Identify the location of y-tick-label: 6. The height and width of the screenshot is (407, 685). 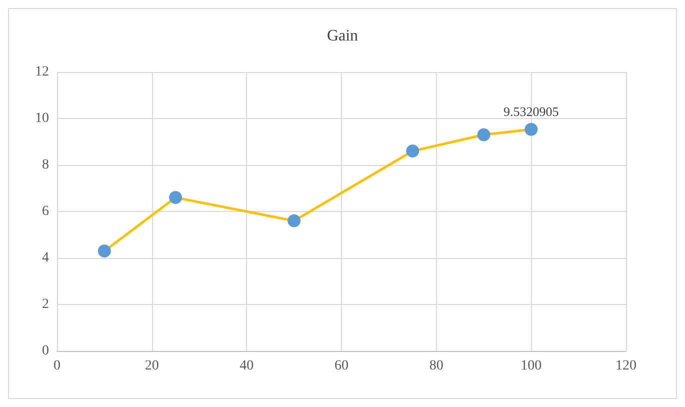
(45, 211).